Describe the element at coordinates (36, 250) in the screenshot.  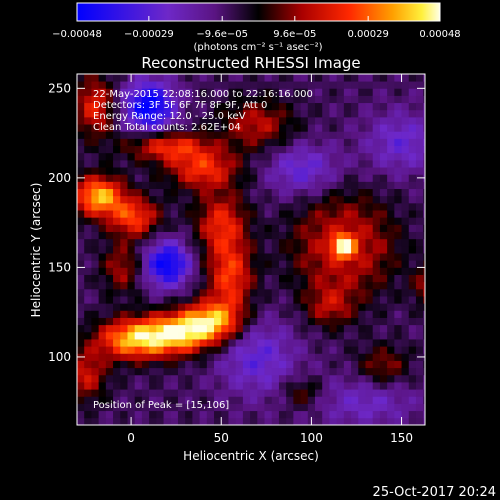
I see `y-axis-label: Heliocentric Y (arcsec)` at that location.